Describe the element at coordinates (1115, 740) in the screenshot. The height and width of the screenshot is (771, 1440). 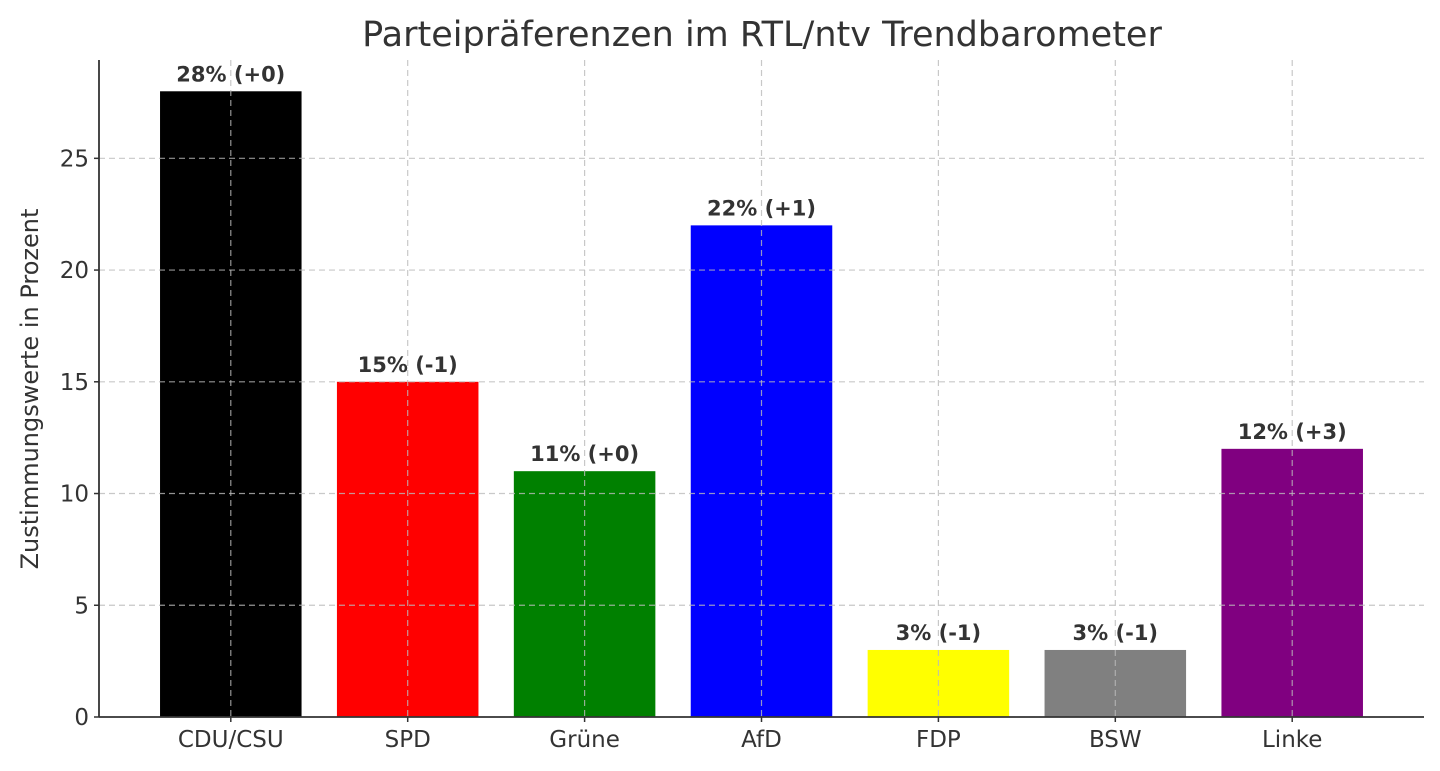
I see `x-tick-label: BSW` at that location.